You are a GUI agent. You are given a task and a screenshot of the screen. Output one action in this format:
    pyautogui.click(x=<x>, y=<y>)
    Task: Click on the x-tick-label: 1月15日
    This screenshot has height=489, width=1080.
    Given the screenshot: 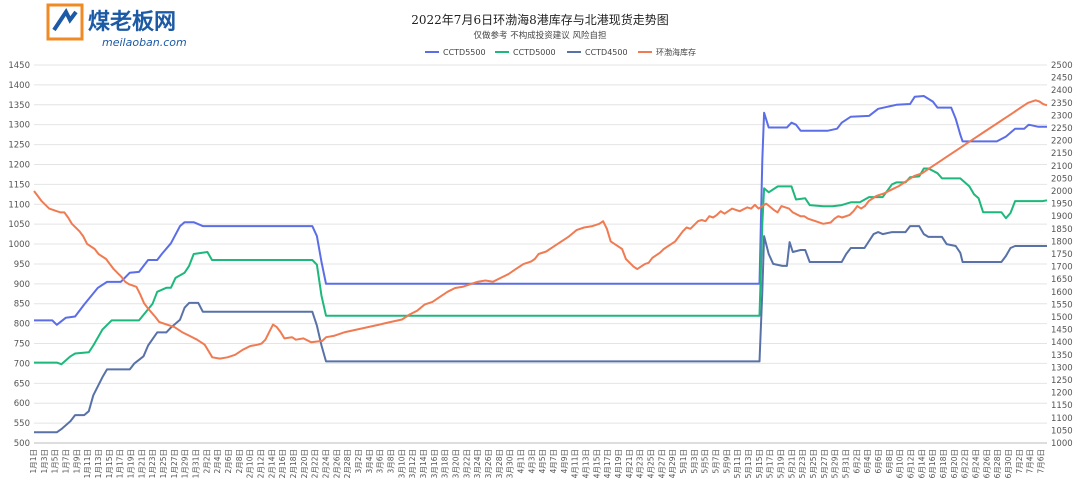 What is the action you would take?
    pyautogui.click(x=109, y=463)
    